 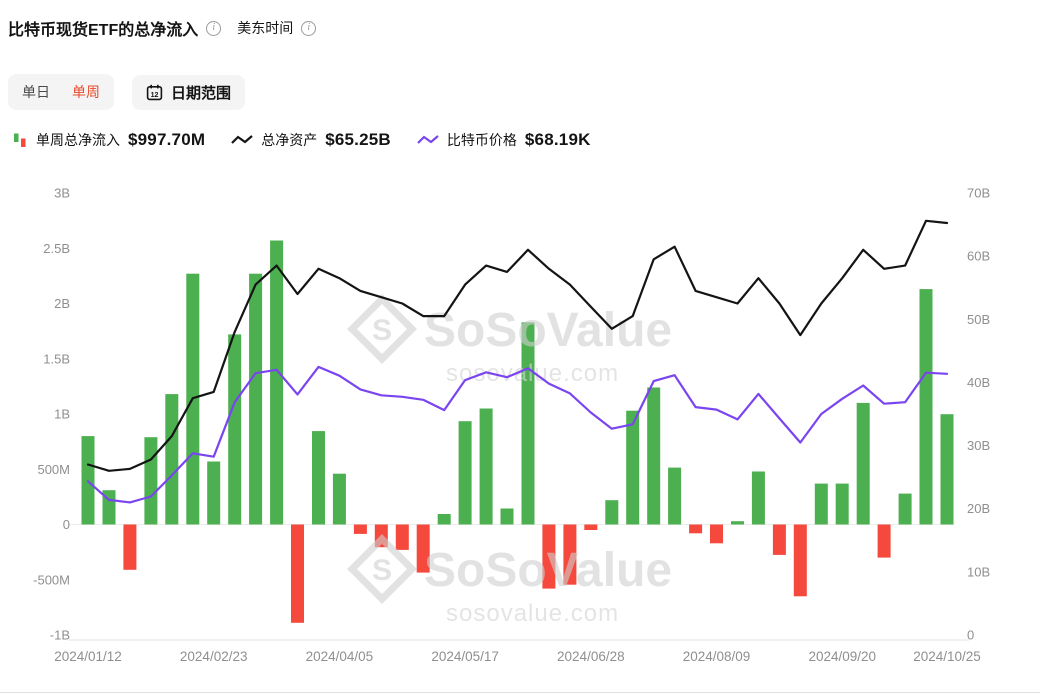 What do you see at coordinates (167, 139) in the screenshot?
I see `legend-inflow-value: $997.70M` at bounding box center [167, 139].